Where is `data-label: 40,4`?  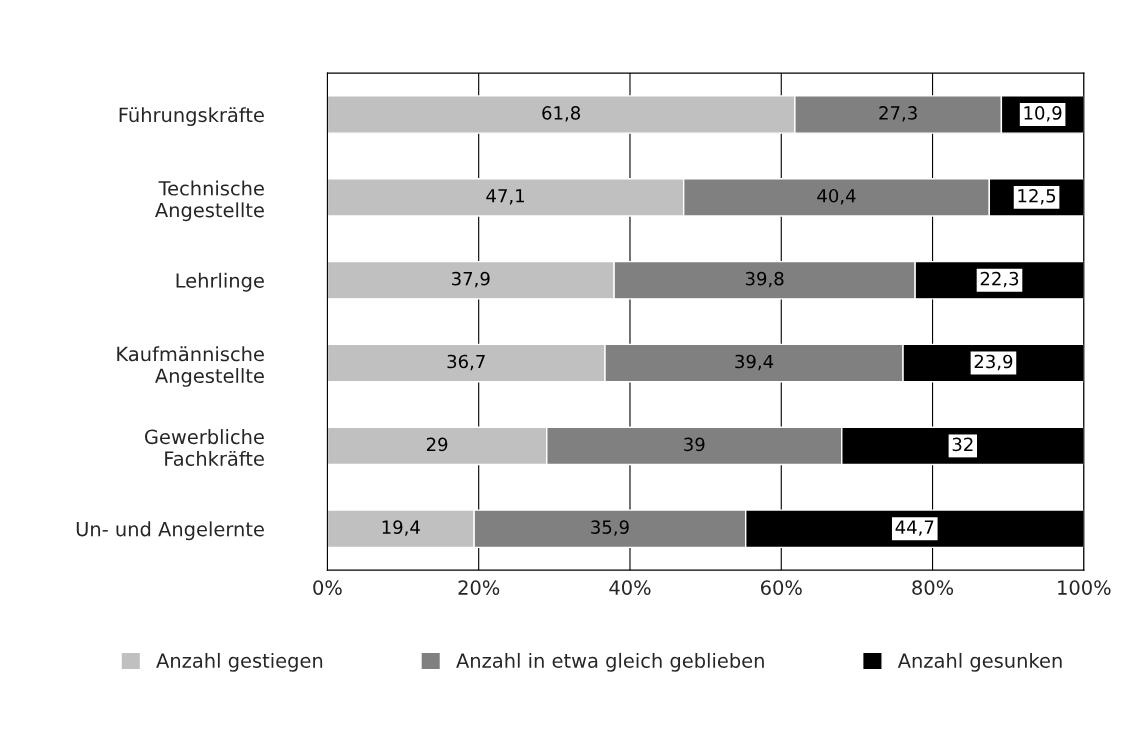
data-label: 40,4 is located at coordinates (836, 196).